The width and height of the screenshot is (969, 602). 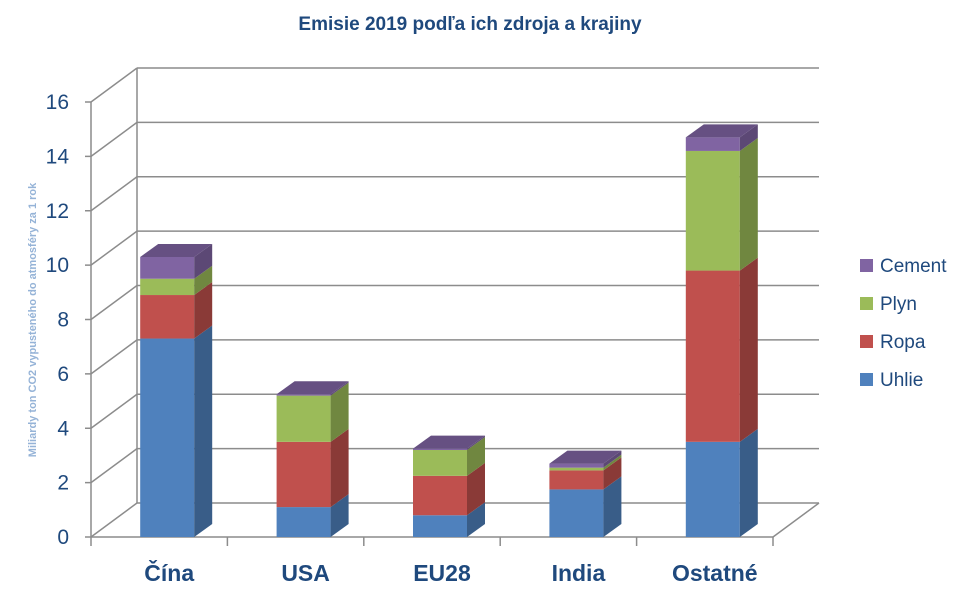 What do you see at coordinates (903, 323) in the screenshot?
I see `legend: Cement Plyn Ropa Uhlie` at bounding box center [903, 323].